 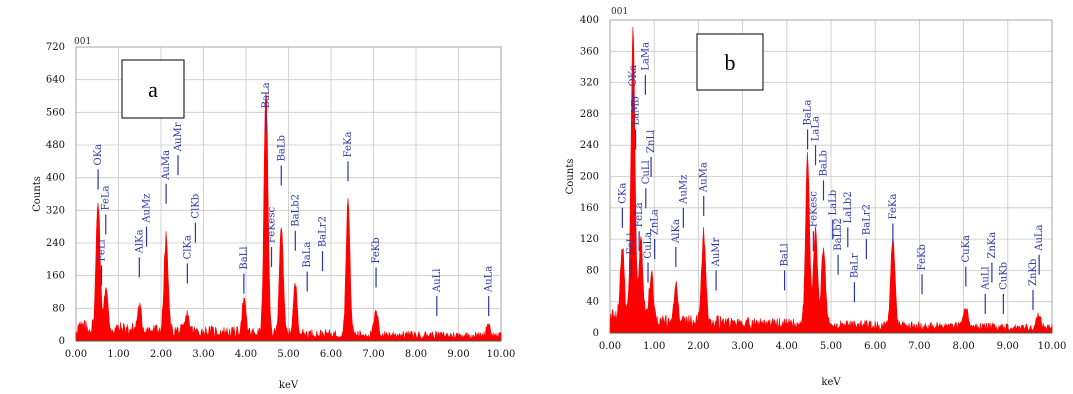 I want to click on peak-label: LaMb, so click(x=636, y=110).